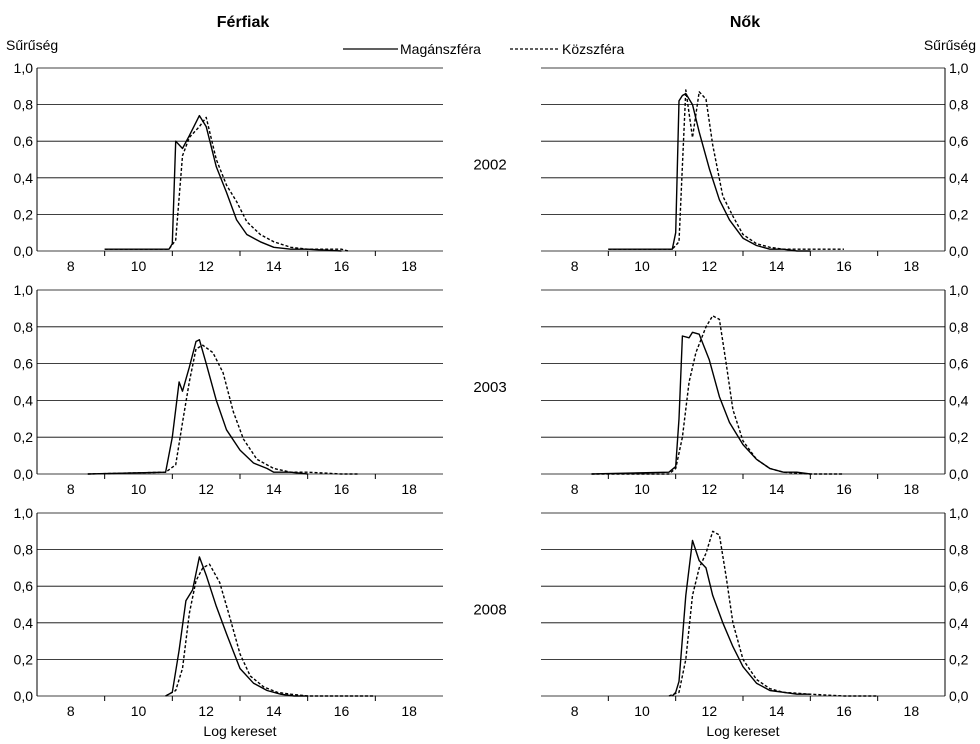 The height and width of the screenshot is (744, 980). Describe the element at coordinates (489, 165) in the screenshot. I see `year-label: 2002` at that location.